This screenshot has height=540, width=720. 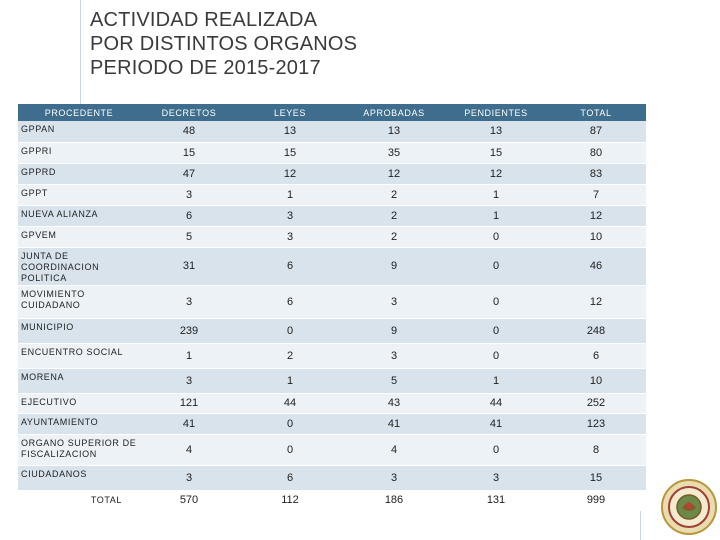 I want to click on table-row: GPPT 3 1 2 1 7, so click(x=332, y=195).